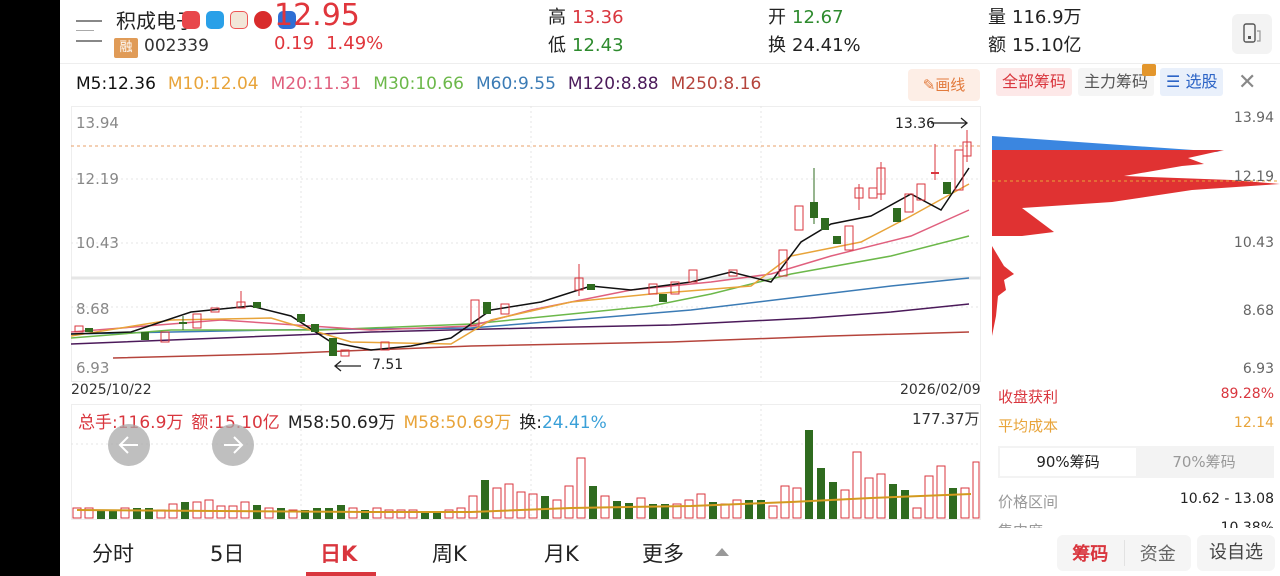 The height and width of the screenshot is (576, 1280). Describe the element at coordinates (826, 45) in the screenshot. I see `turnover-value: 24.41%` at that location.